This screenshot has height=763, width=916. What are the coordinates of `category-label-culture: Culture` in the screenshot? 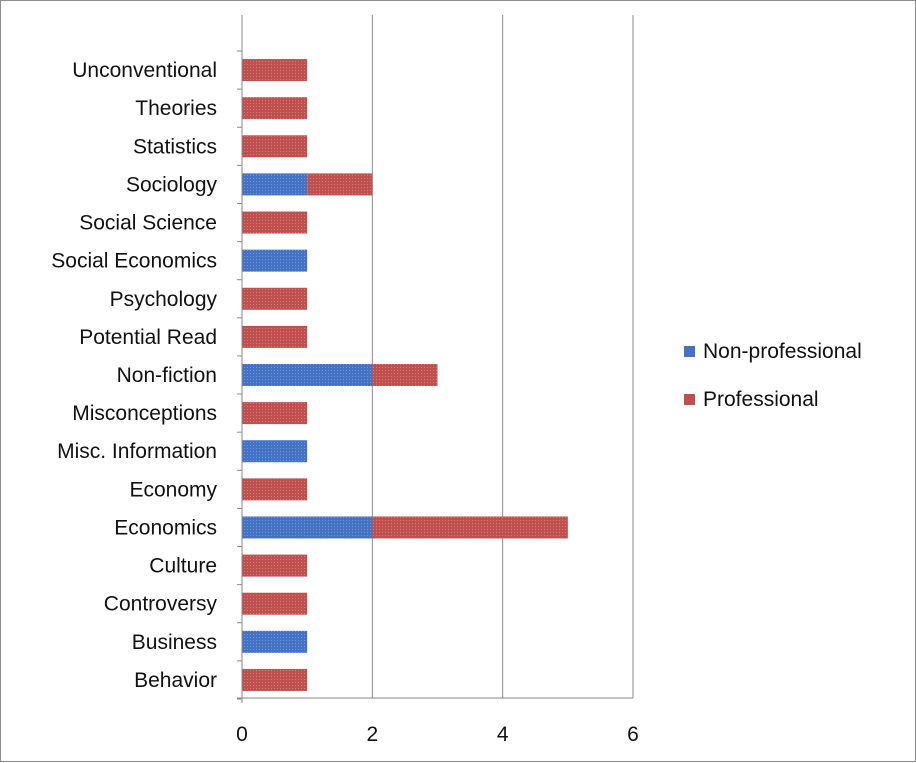 It's located at (183, 566).